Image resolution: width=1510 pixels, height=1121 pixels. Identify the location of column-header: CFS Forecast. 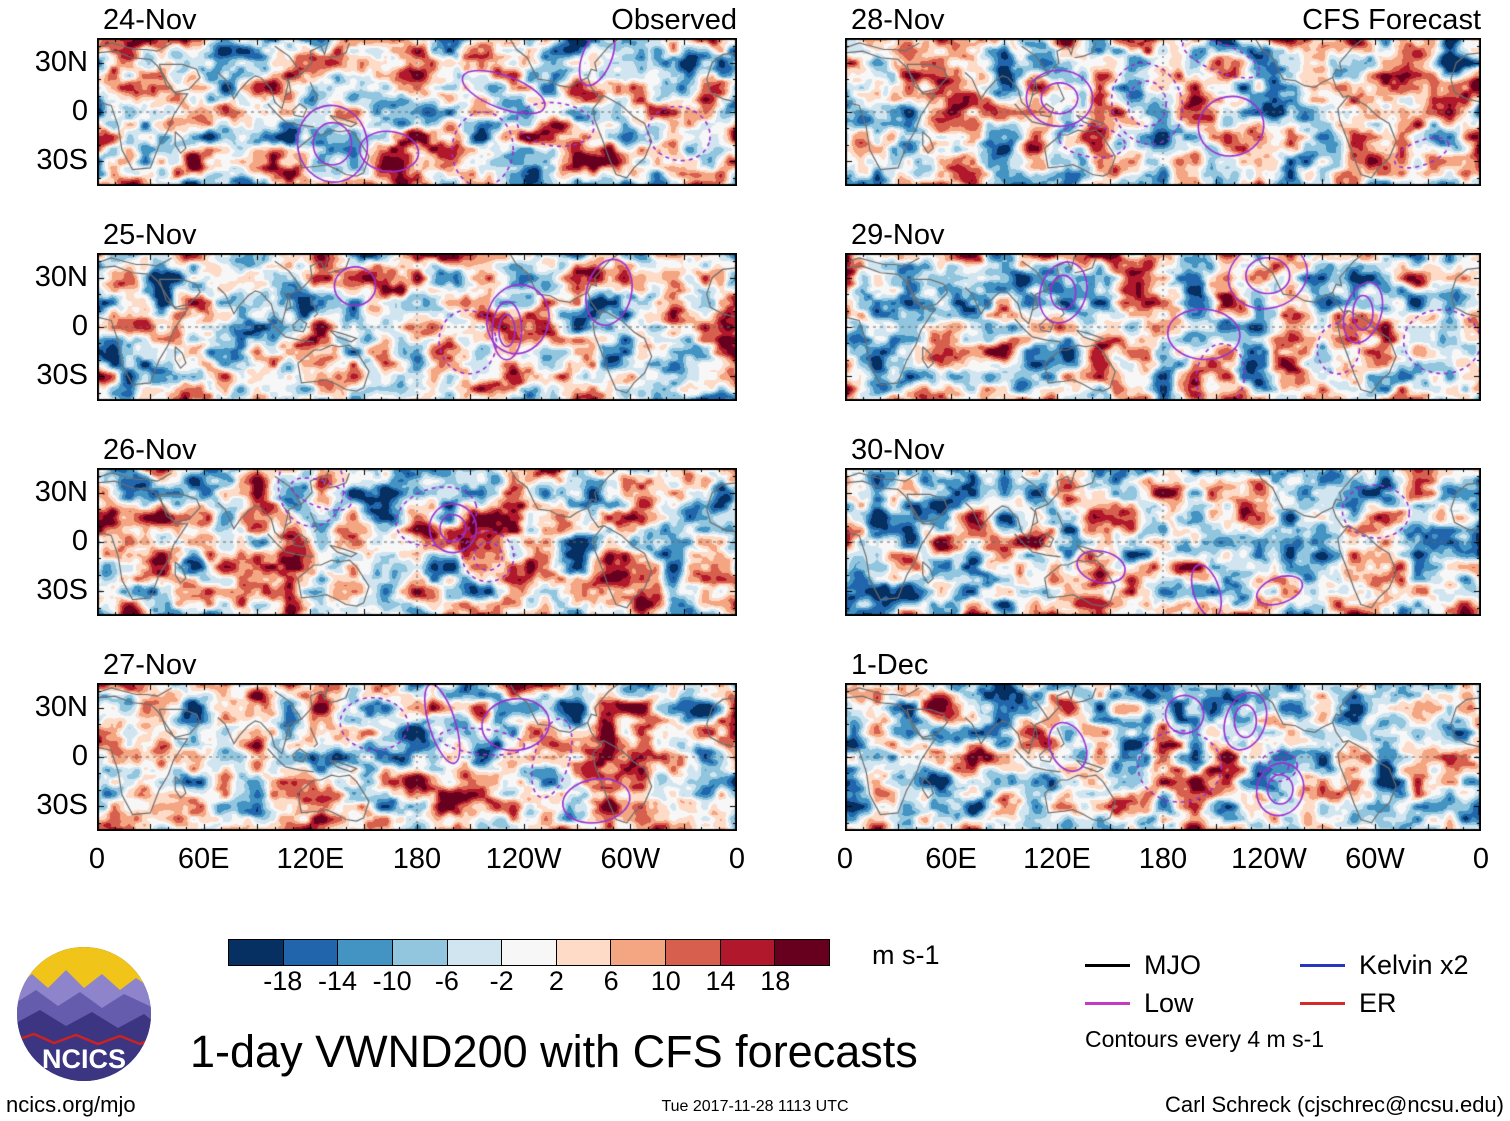
(1391, 20).